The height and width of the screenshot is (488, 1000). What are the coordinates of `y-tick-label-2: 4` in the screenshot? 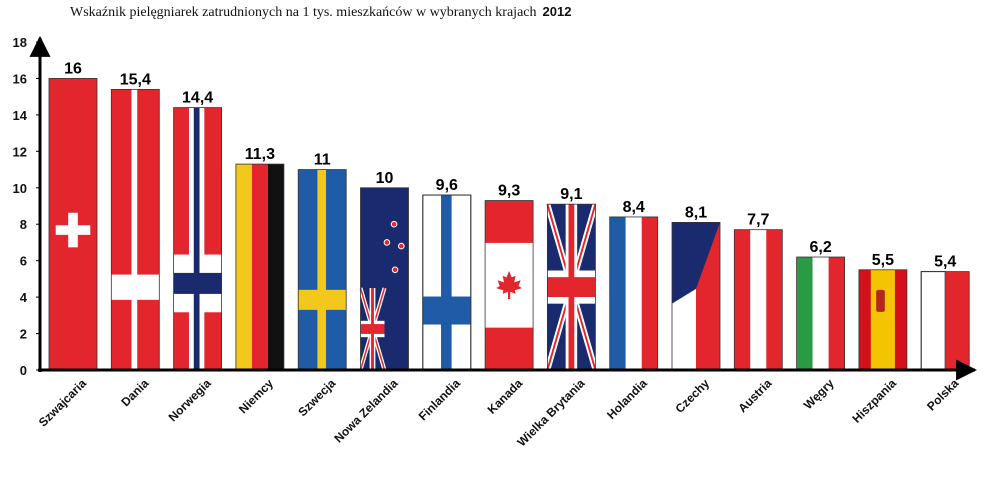 It's located at (24, 297).